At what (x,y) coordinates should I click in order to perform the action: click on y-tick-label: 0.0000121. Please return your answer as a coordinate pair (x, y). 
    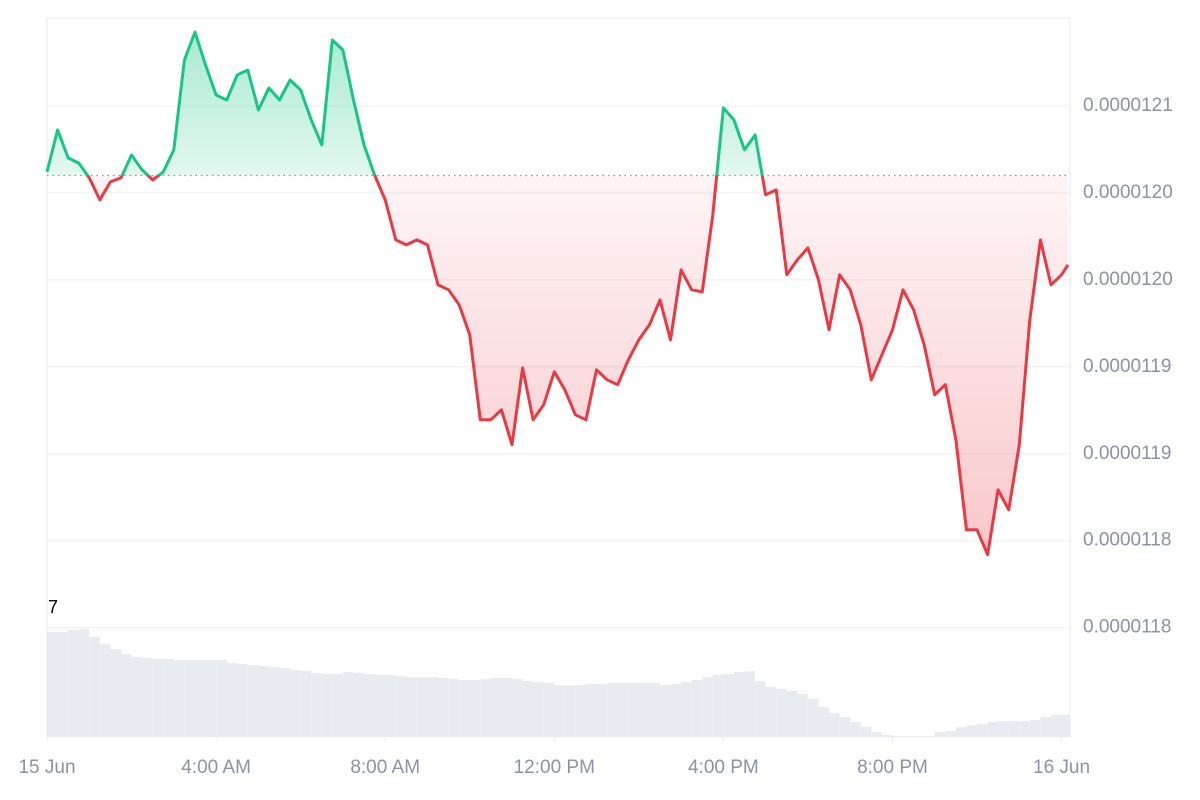
    Looking at the image, I should click on (1128, 105).